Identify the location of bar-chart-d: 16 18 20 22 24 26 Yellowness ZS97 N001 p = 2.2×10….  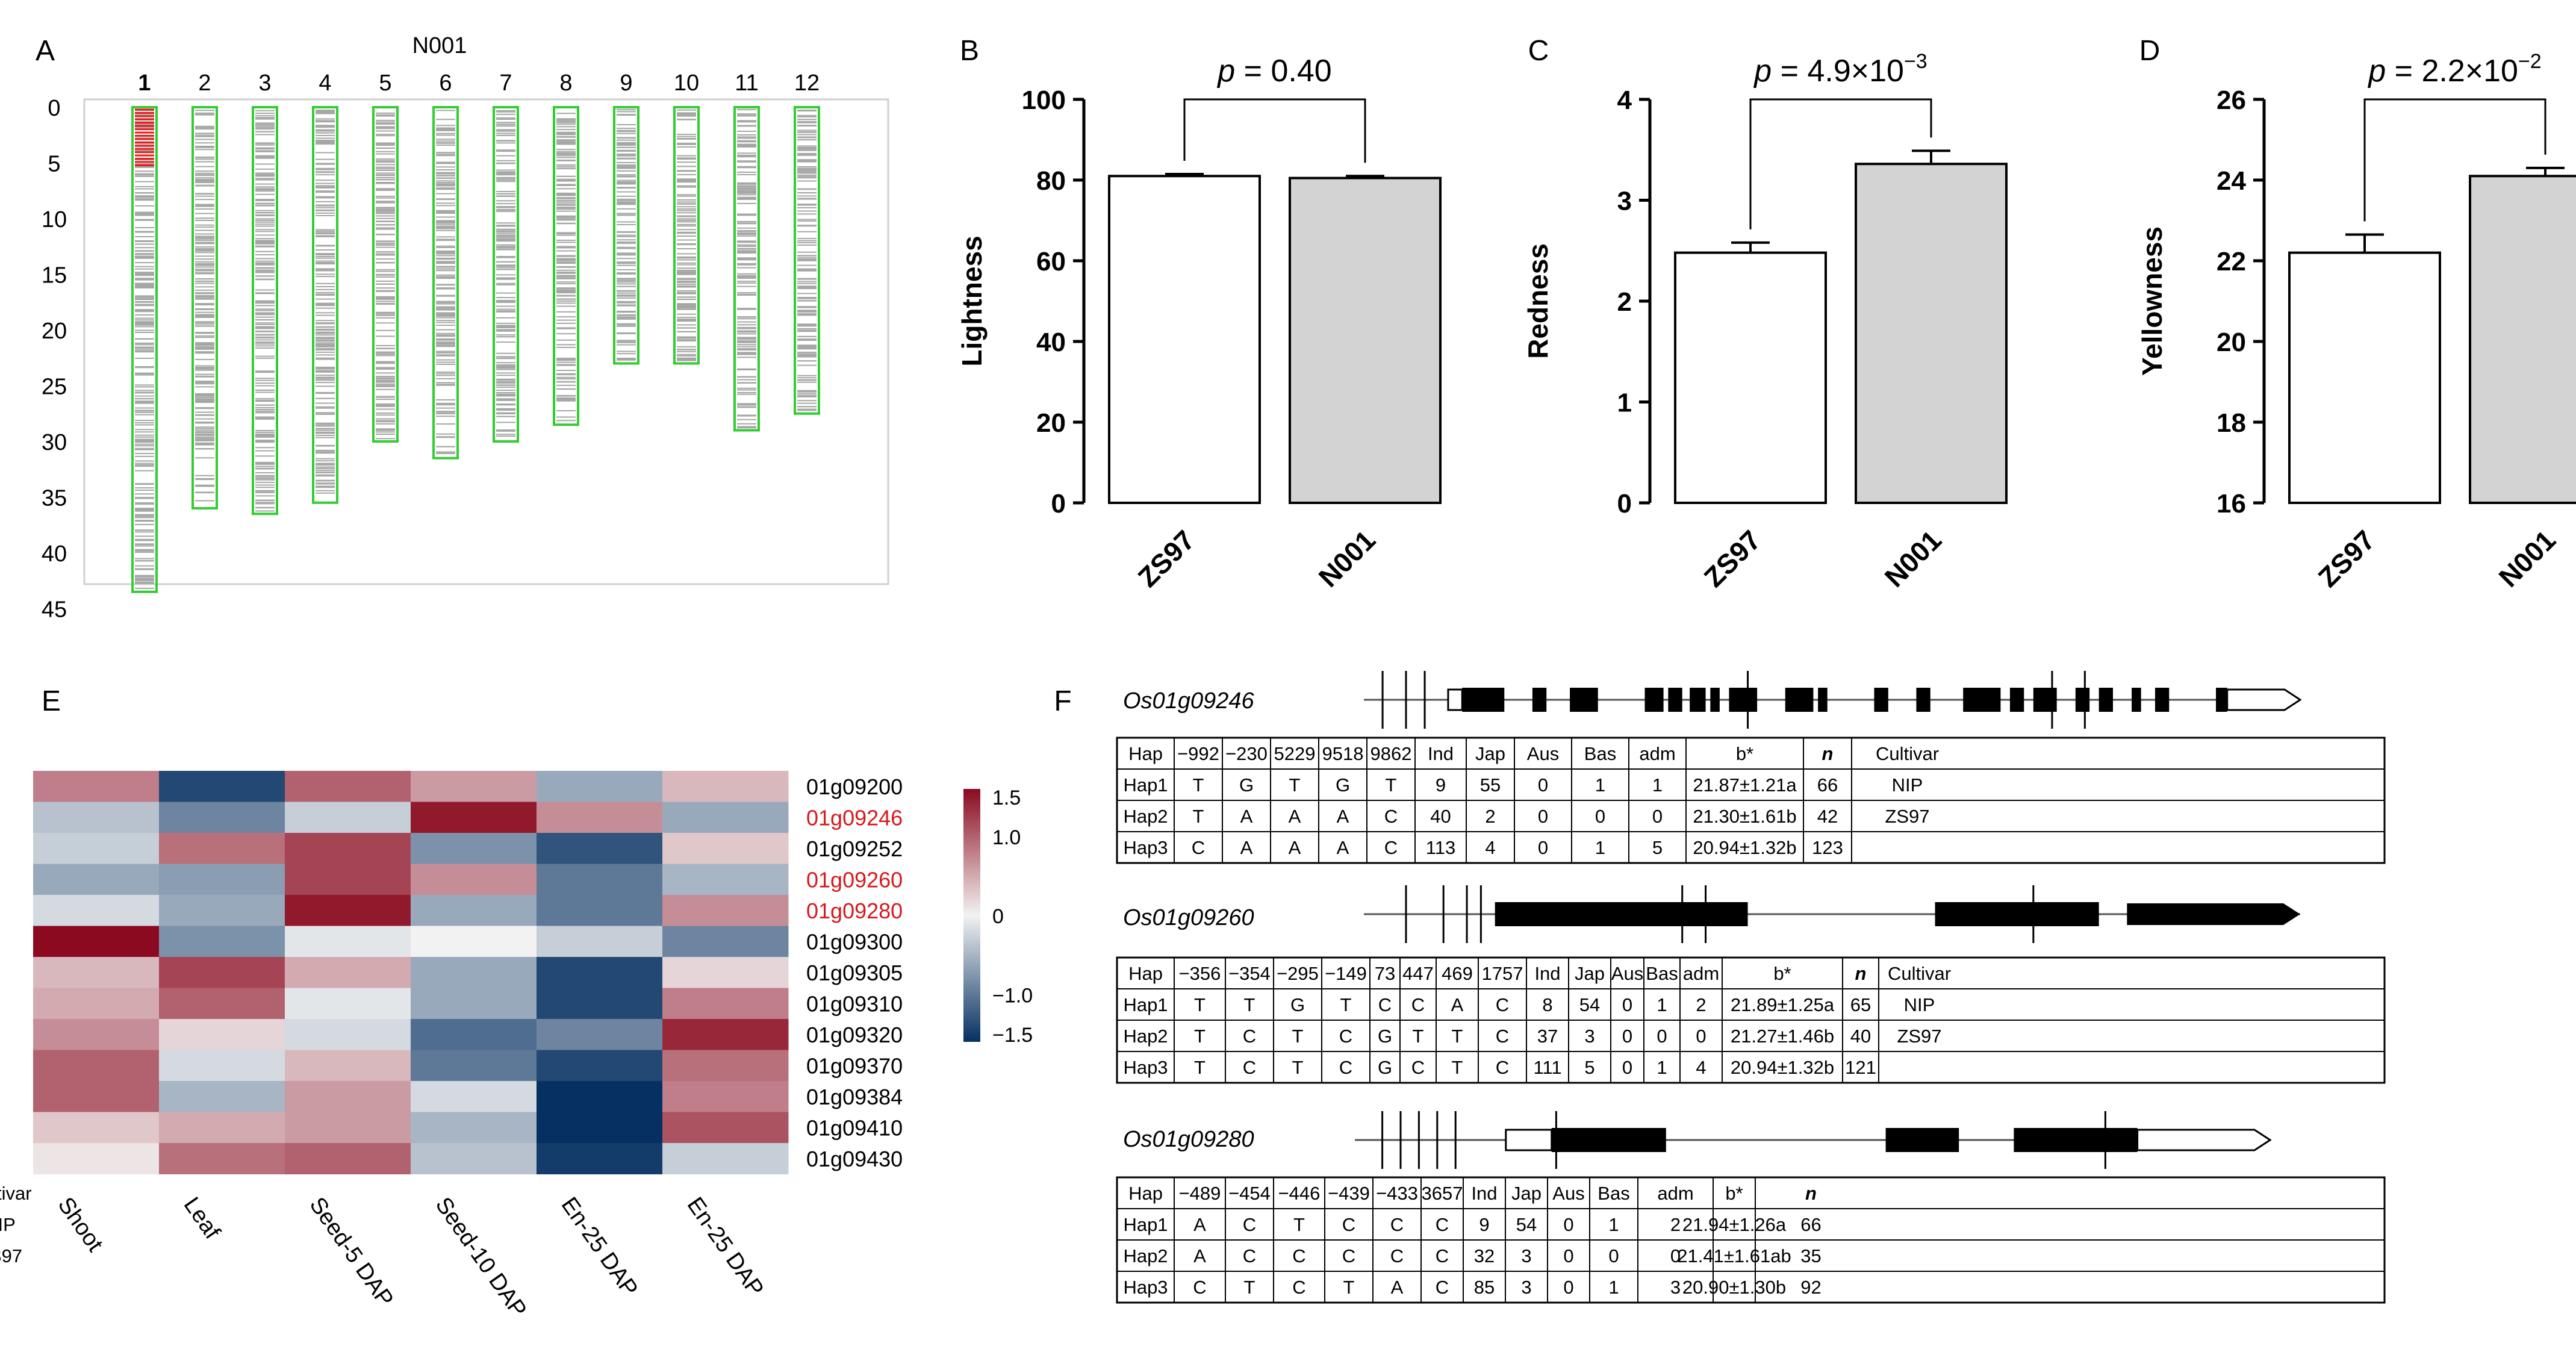
(2356, 321).